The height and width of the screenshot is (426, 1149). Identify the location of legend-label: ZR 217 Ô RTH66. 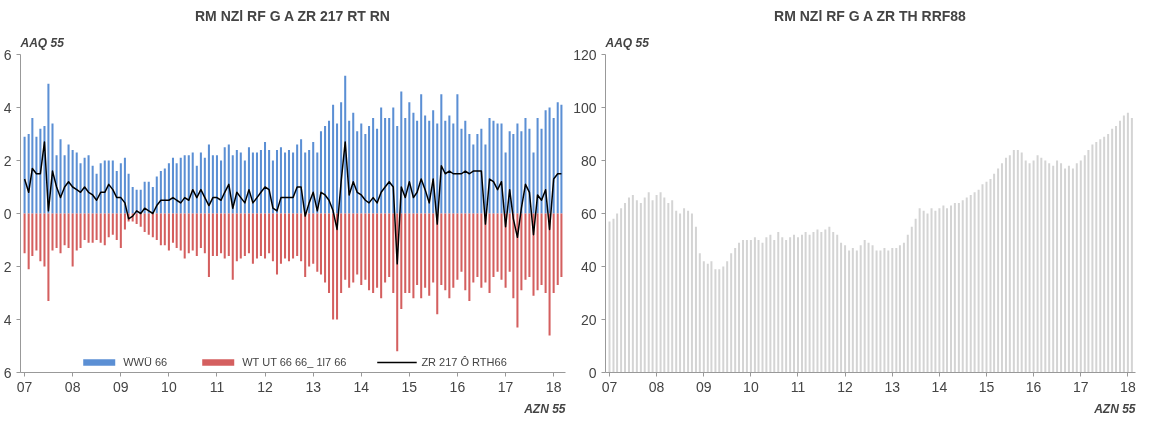
(464, 362).